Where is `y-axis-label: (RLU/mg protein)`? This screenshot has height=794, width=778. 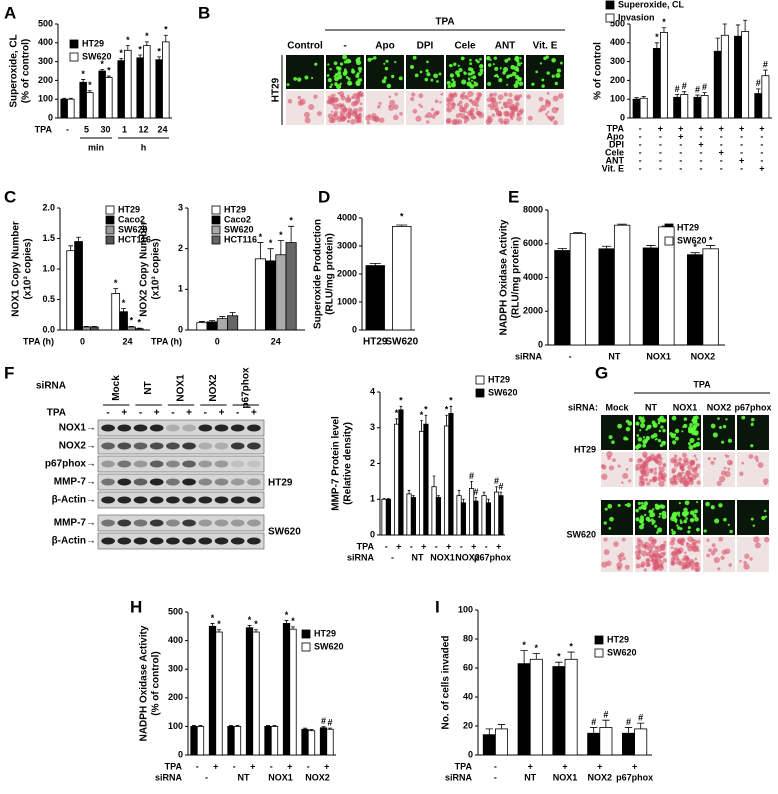
y-axis-label: (RLU/mg protein) is located at coordinates (516, 278).